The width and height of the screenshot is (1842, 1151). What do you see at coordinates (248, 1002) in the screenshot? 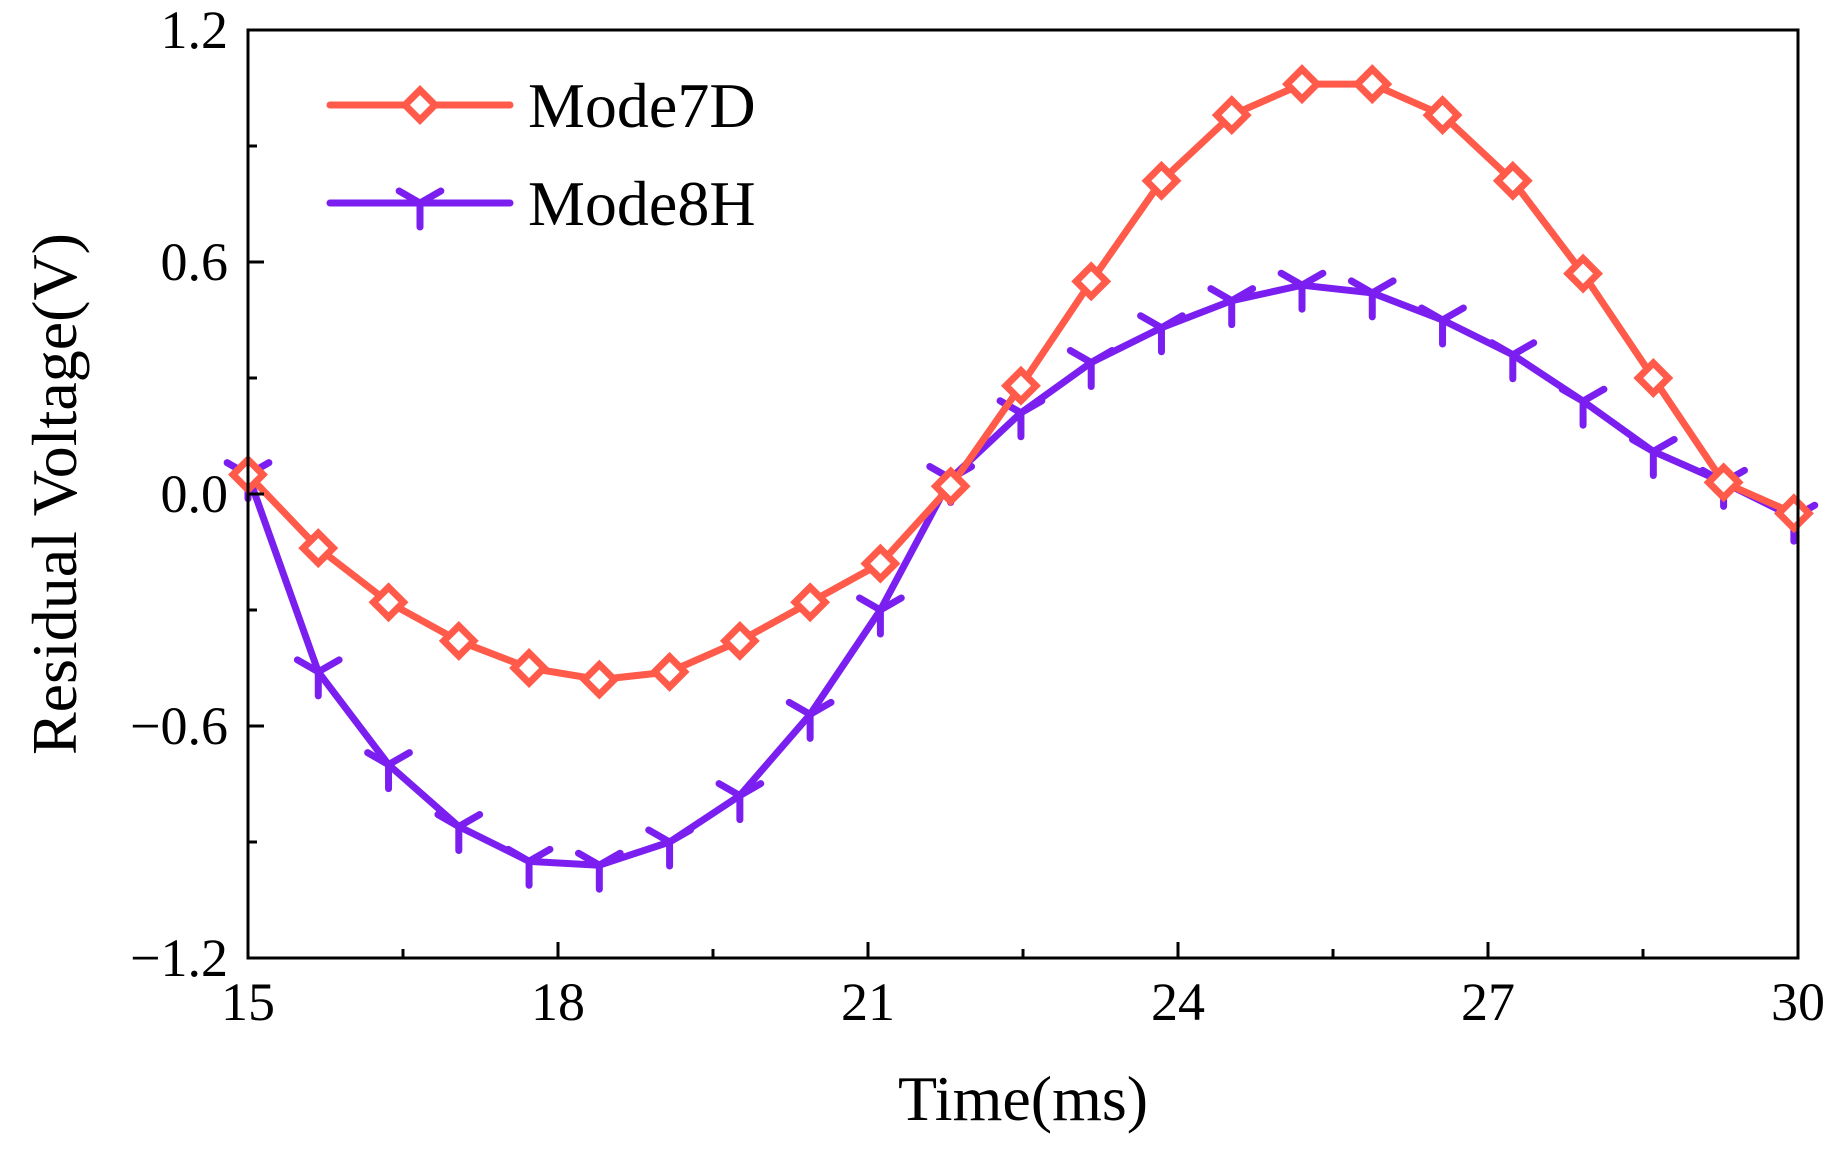
I see `x-tick-label: 15` at bounding box center [248, 1002].